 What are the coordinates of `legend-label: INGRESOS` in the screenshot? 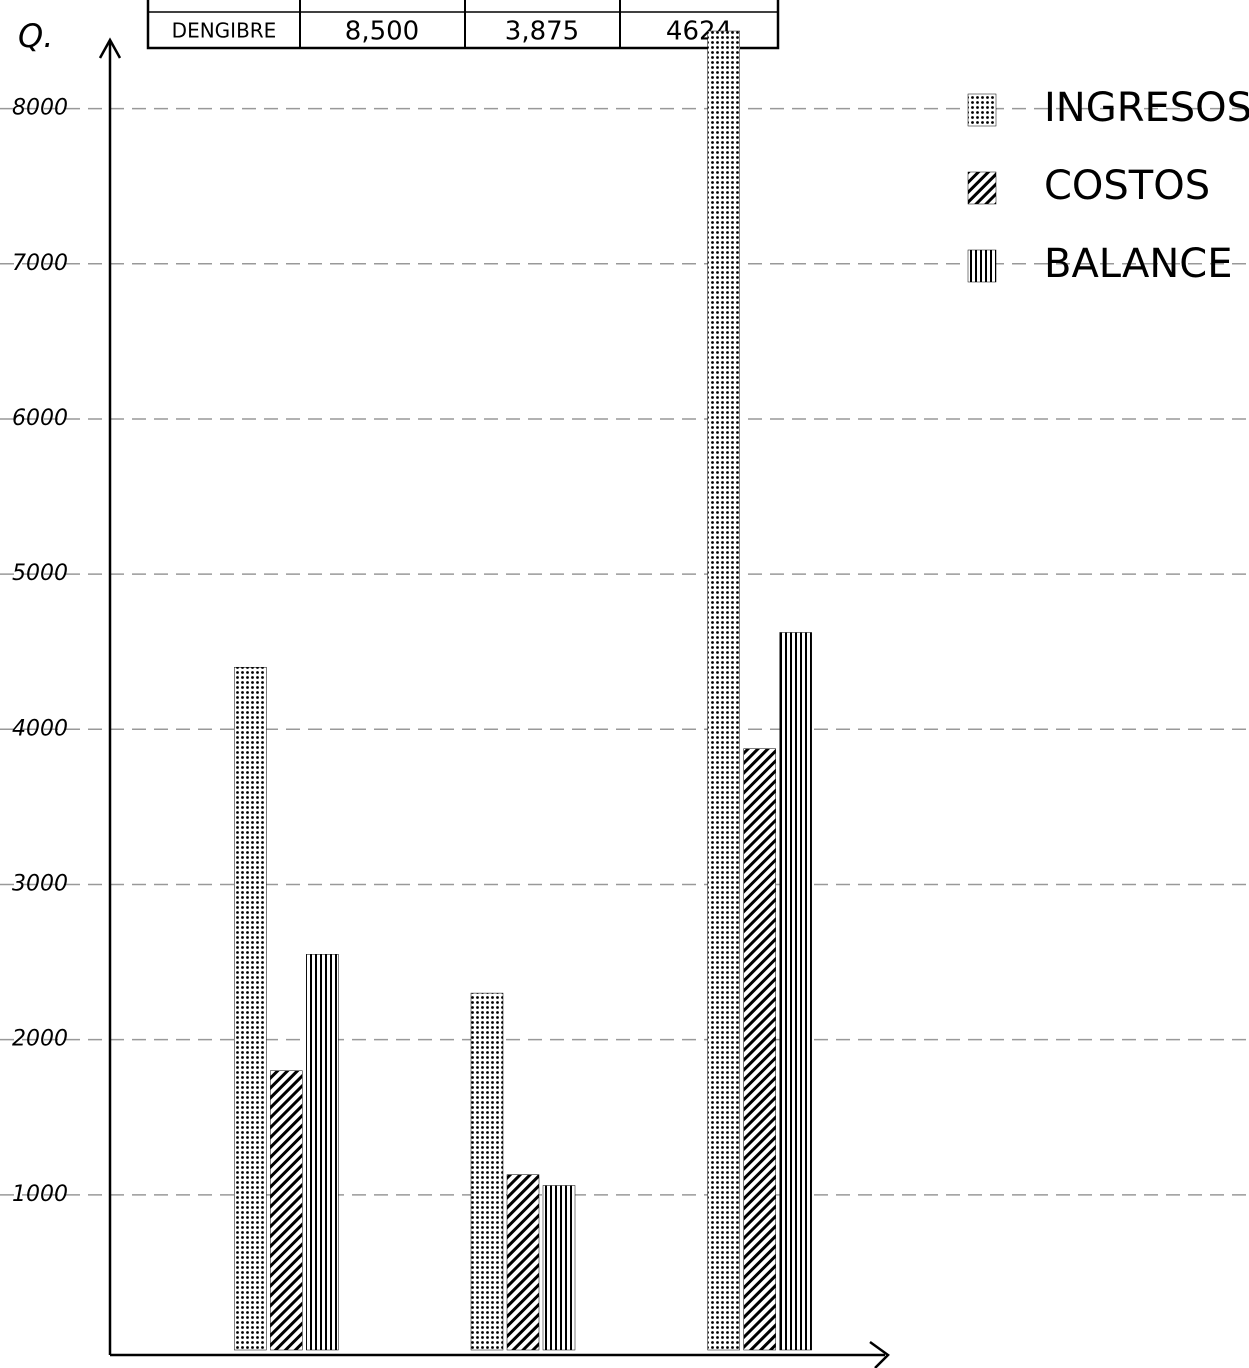 It's located at (1146, 108).